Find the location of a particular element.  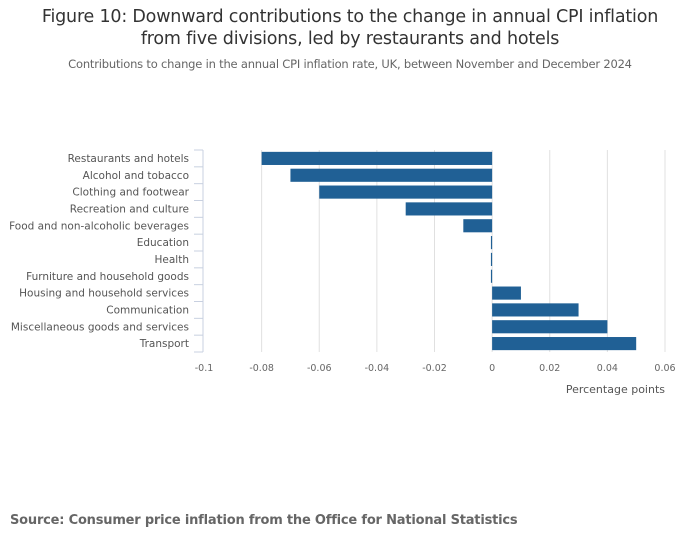

x-tick-label: 0.02 is located at coordinates (549, 368).